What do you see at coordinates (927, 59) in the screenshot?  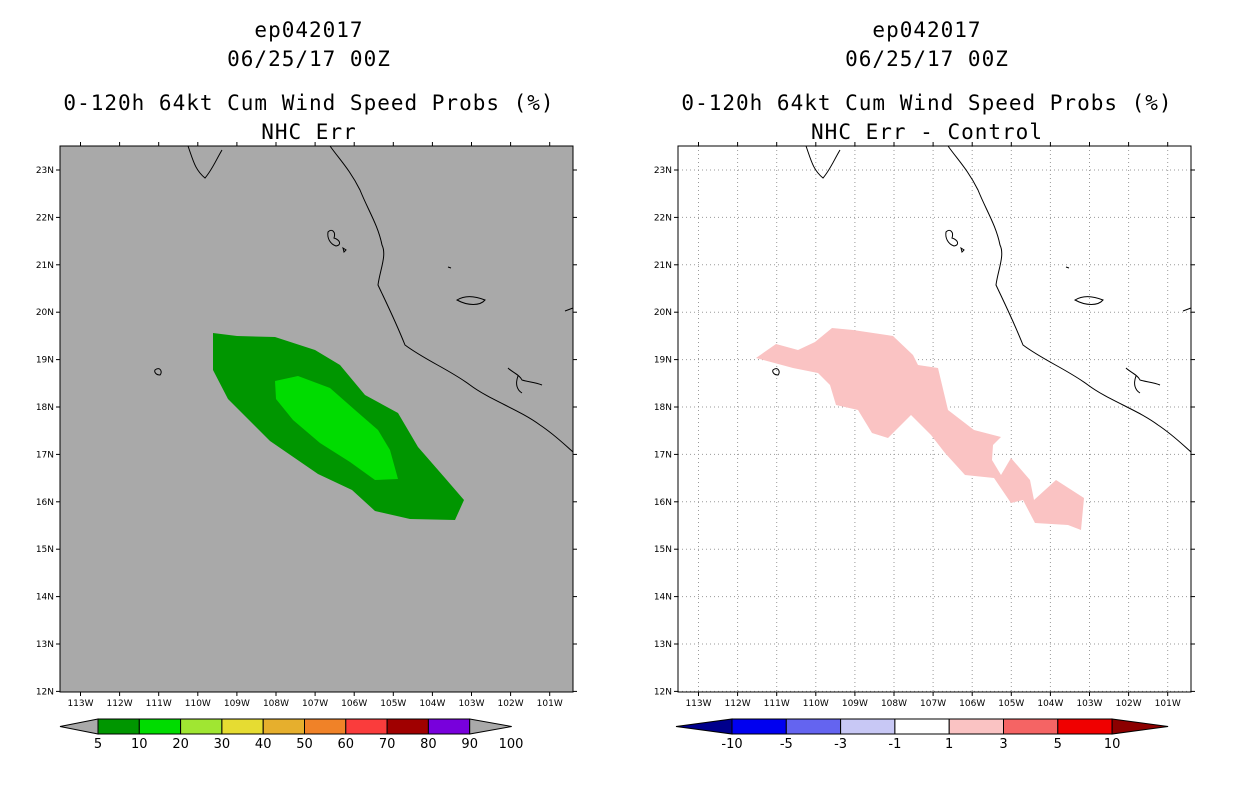 I see `datetime: 06/25/17 00Z` at bounding box center [927, 59].